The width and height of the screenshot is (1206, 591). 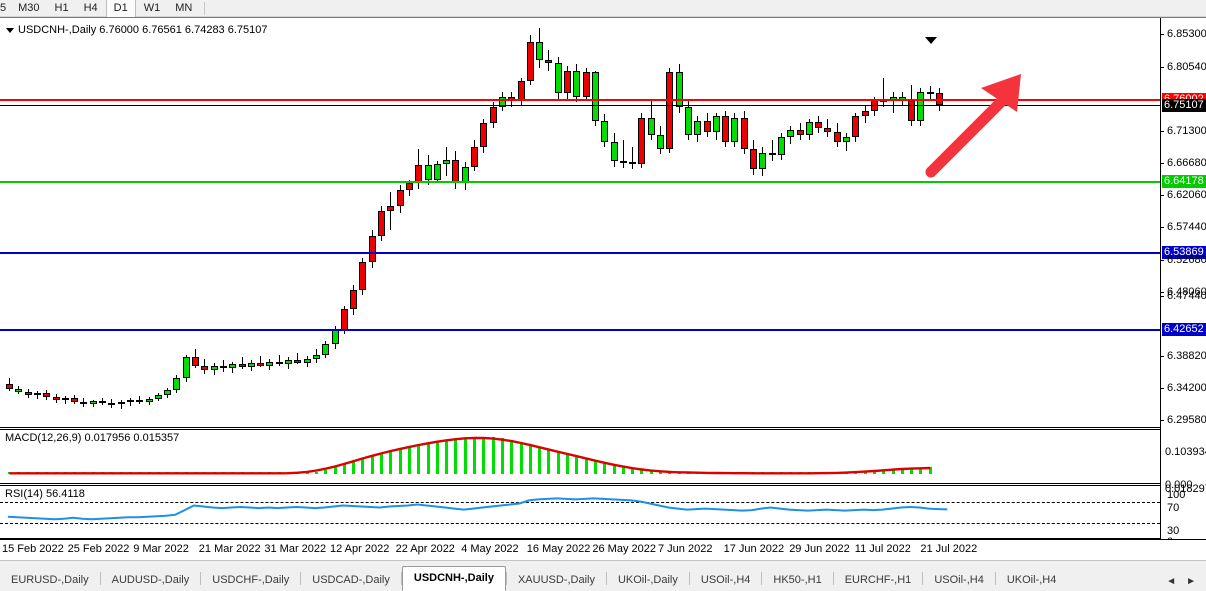 What do you see at coordinates (647, 580) in the screenshot?
I see `symbol-tab-ukoildaily: UKOil-,Daily` at bounding box center [647, 580].